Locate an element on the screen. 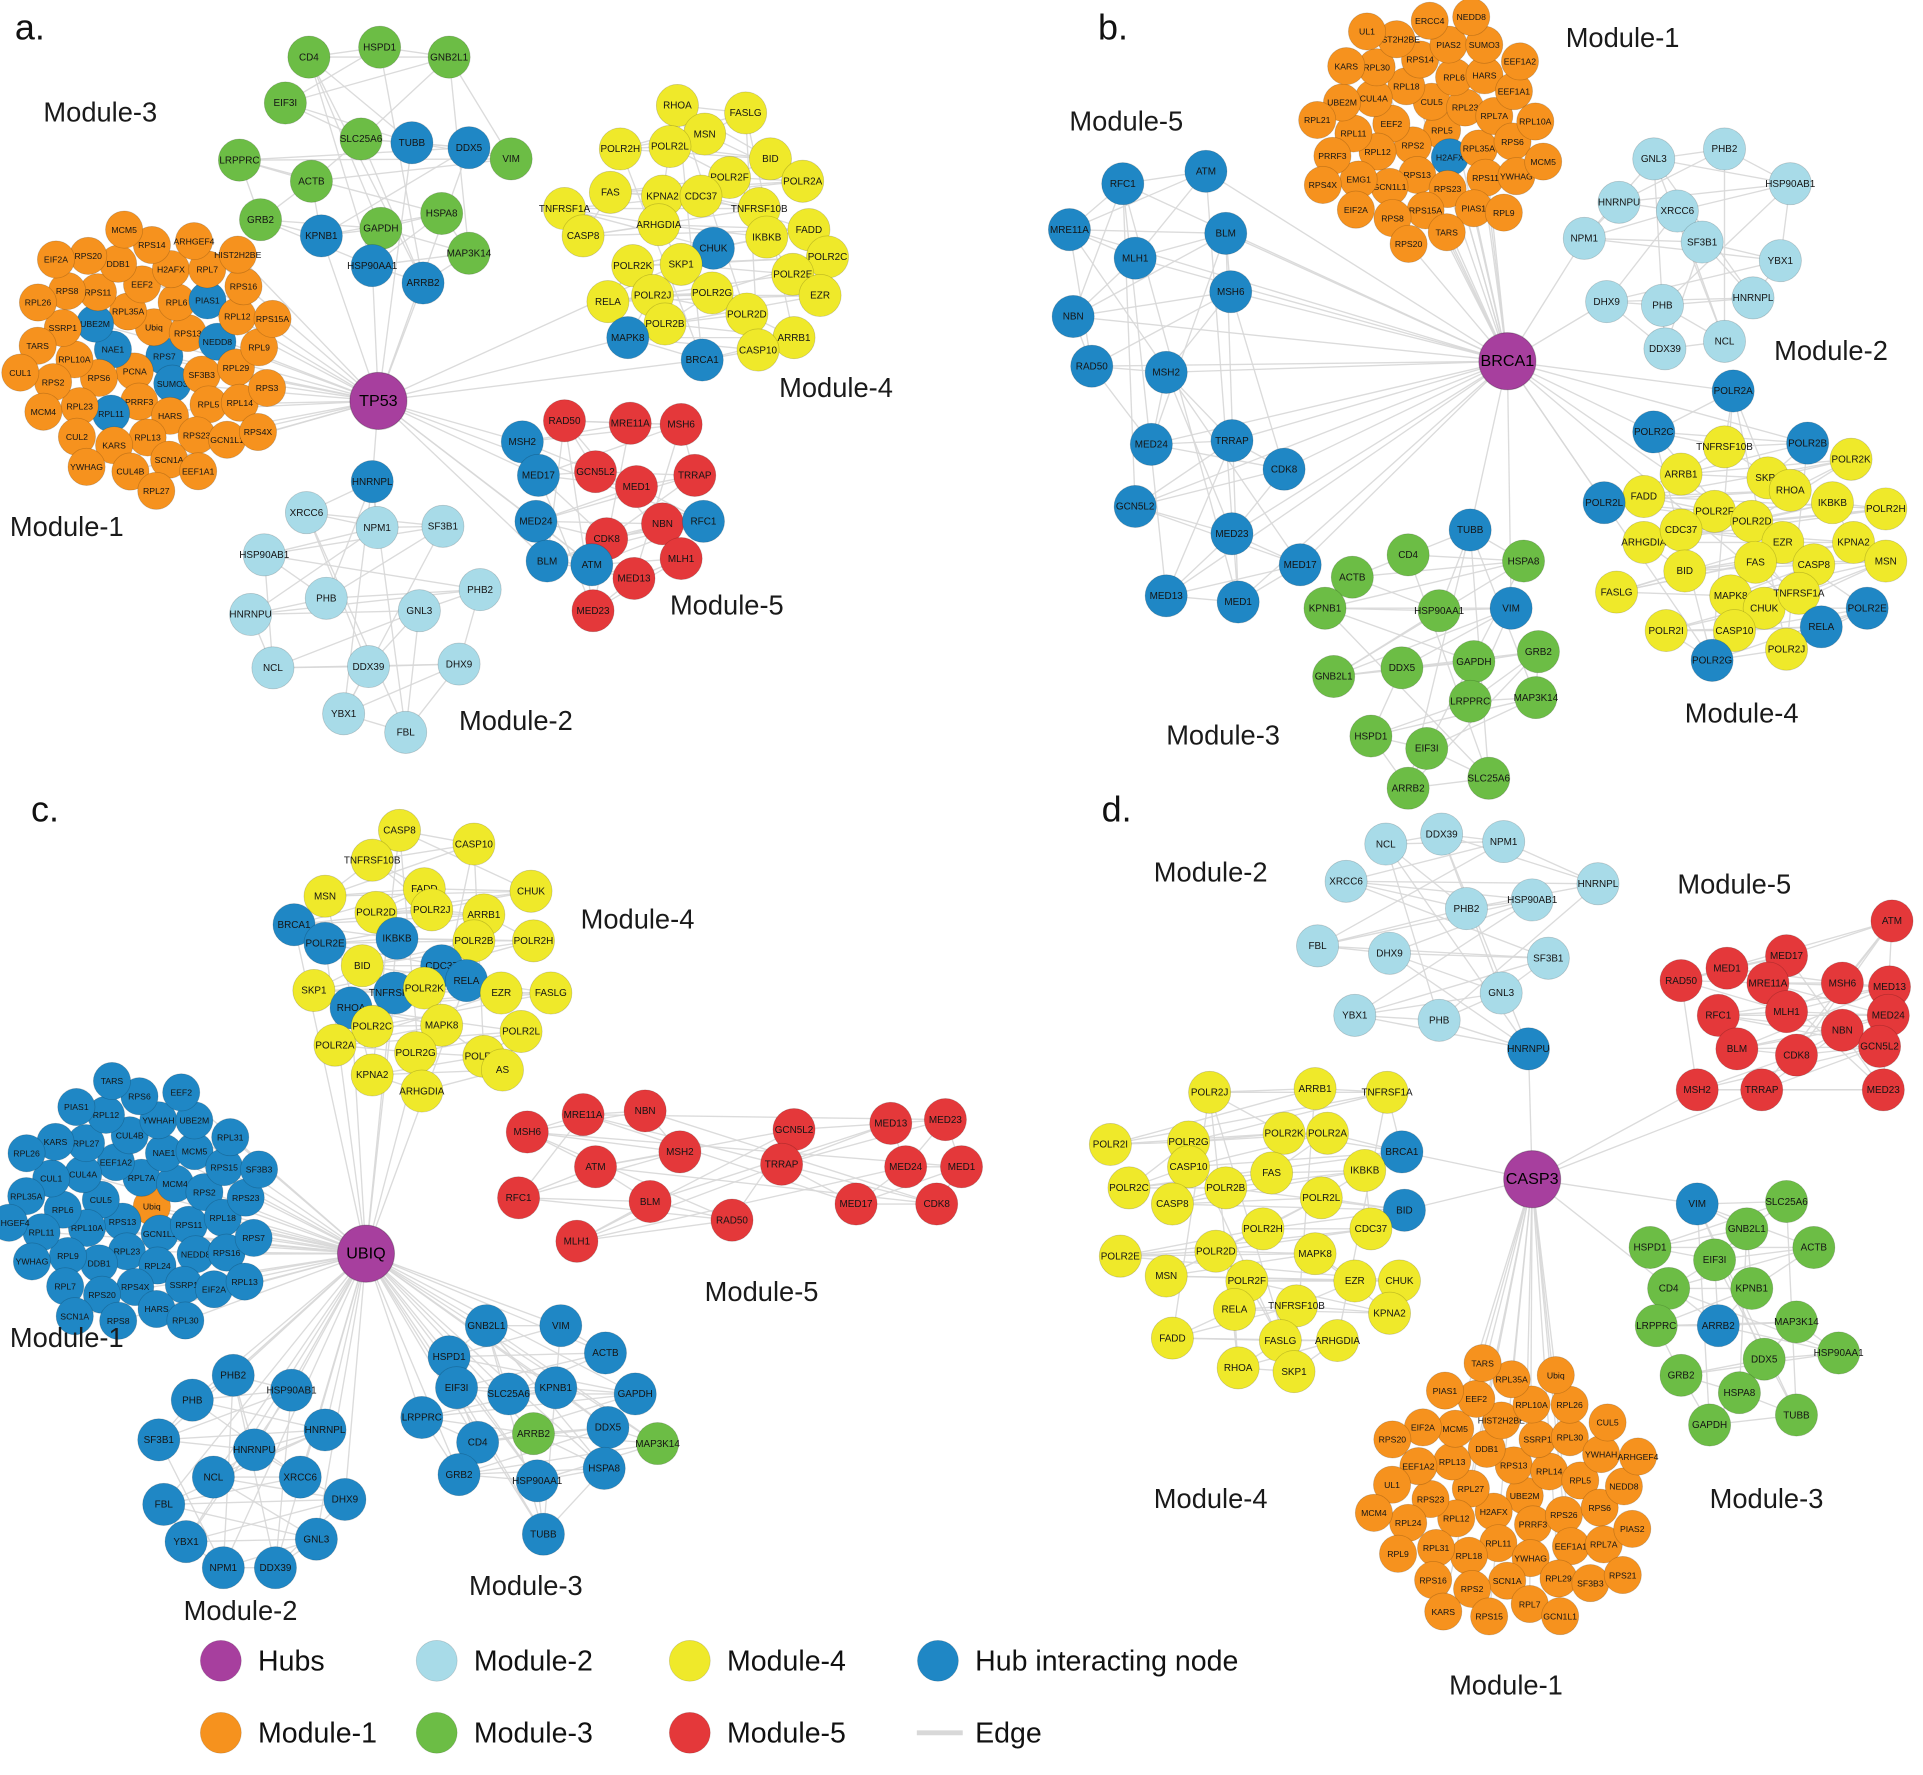 Image resolution: width=1923 pixels, height=1775 pixels. node-label: PCNA is located at coordinates (135, 372).